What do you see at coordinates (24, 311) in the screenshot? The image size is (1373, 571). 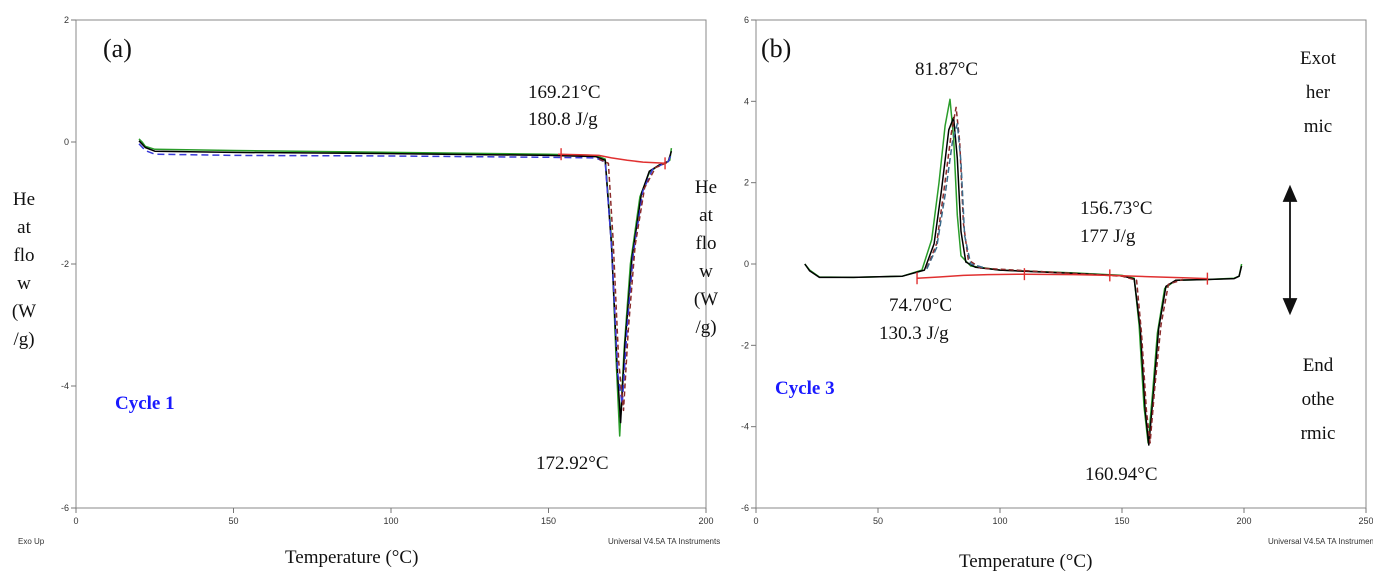 I see `panel-a-ylabel-line: (W` at bounding box center [24, 311].